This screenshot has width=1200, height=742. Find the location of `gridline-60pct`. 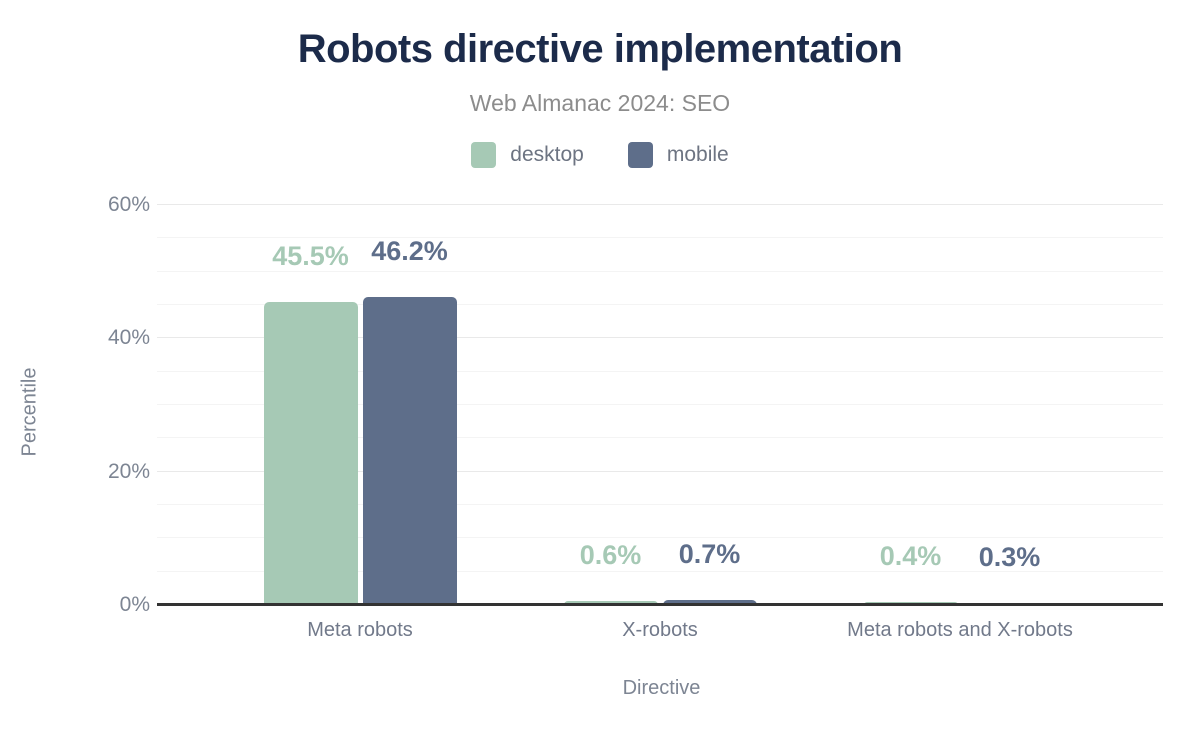

gridline-60pct is located at coordinates (660, 204).